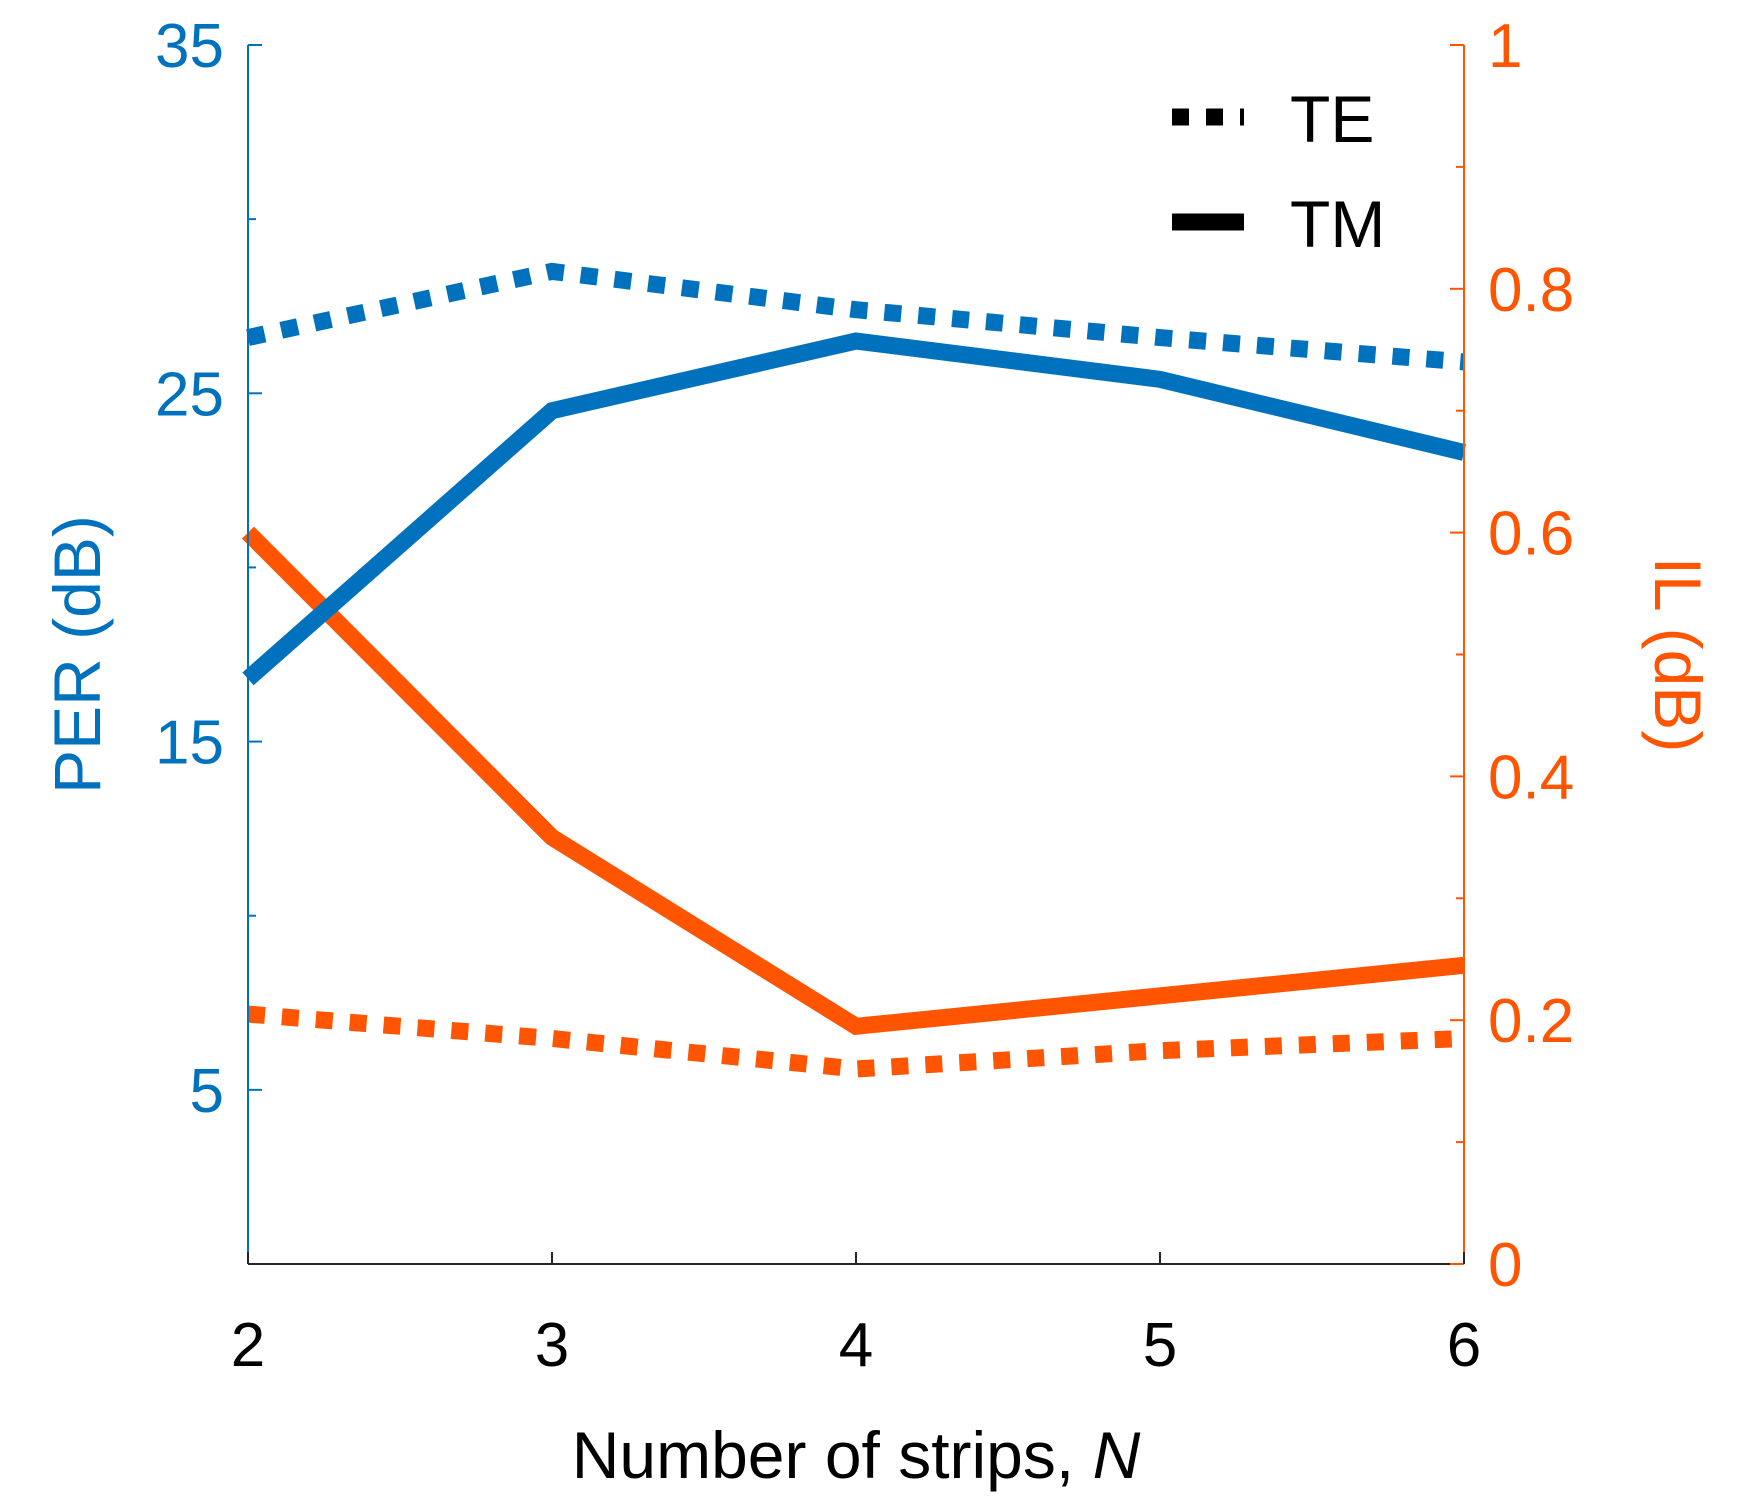 The image size is (1741, 1506). Describe the element at coordinates (856, 1345) in the screenshot. I see `x-tick-label: 4` at that location.